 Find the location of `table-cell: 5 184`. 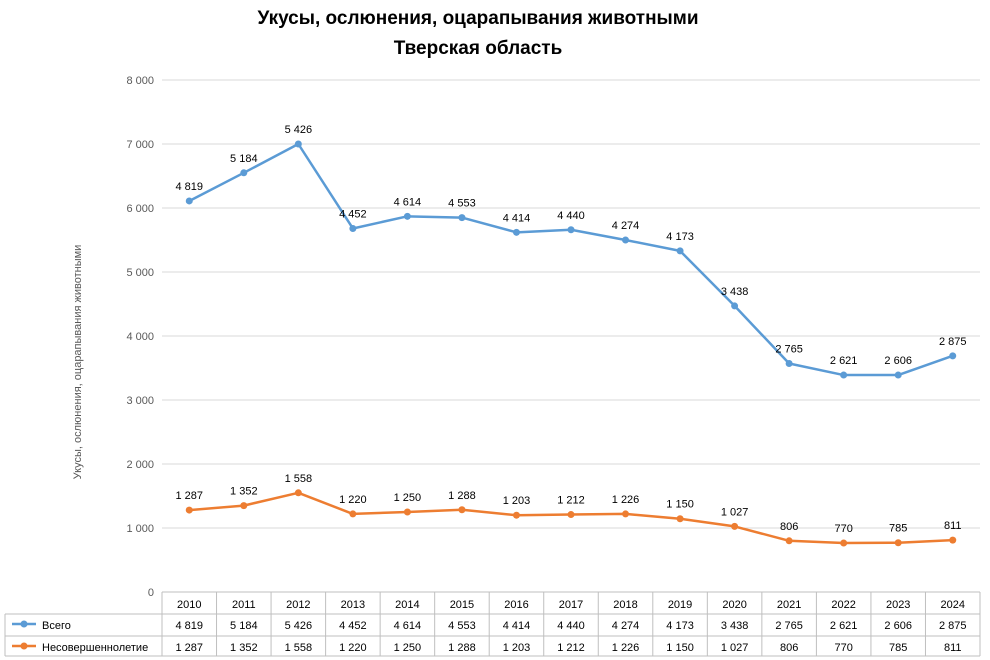

table-cell: 5 184 is located at coordinates (244, 626).